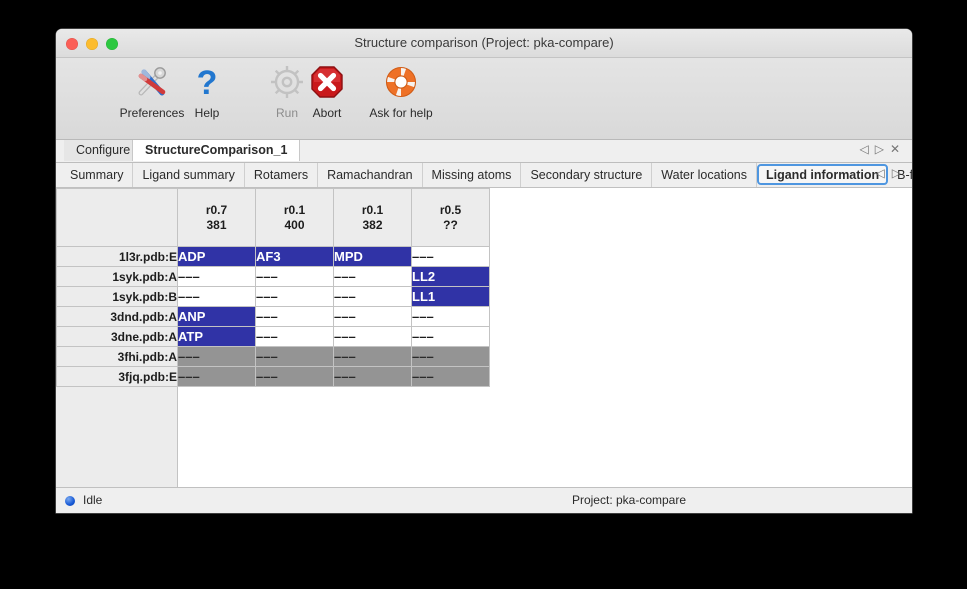  I want to click on run-button: Run, so click(287, 91).